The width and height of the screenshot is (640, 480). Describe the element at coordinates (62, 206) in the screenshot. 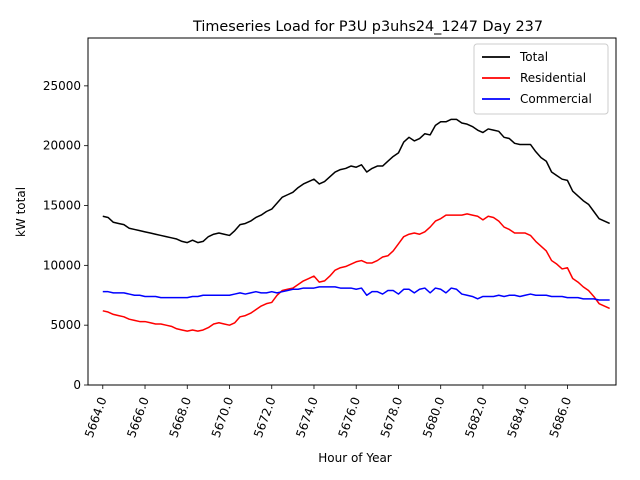

I see `y-tick-label: 15000` at that location.